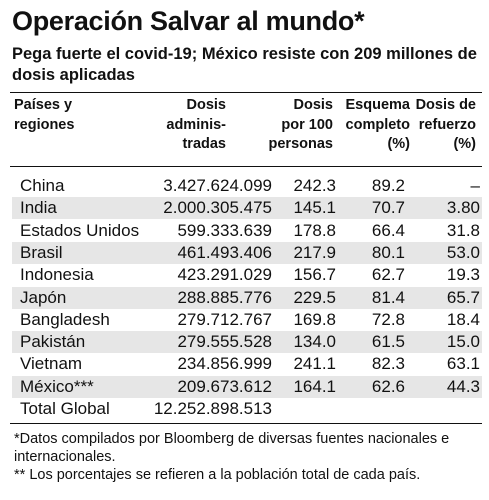  What do you see at coordinates (314, 185) in the screenshot?
I see `cell-per100: 242.3` at bounding box center [314, 185].